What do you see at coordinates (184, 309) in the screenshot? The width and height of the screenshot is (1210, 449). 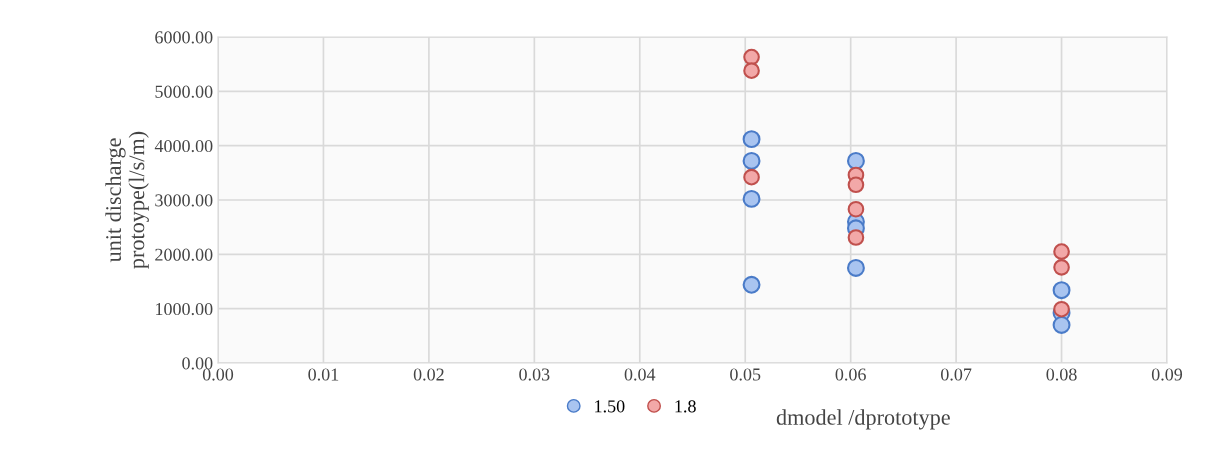 I see `y-tick-label: 1000.00` at bounding box center [184, 309].